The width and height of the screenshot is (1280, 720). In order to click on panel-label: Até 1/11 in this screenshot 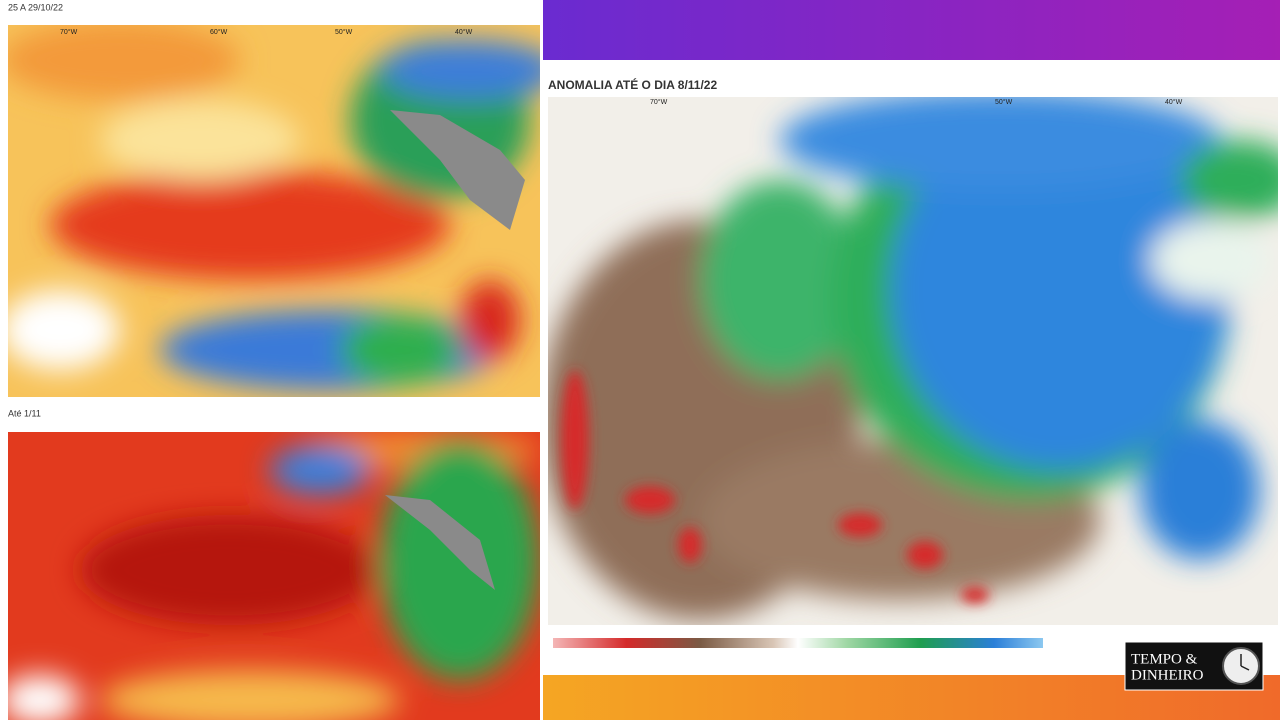, I will do `click(24, 413)`.